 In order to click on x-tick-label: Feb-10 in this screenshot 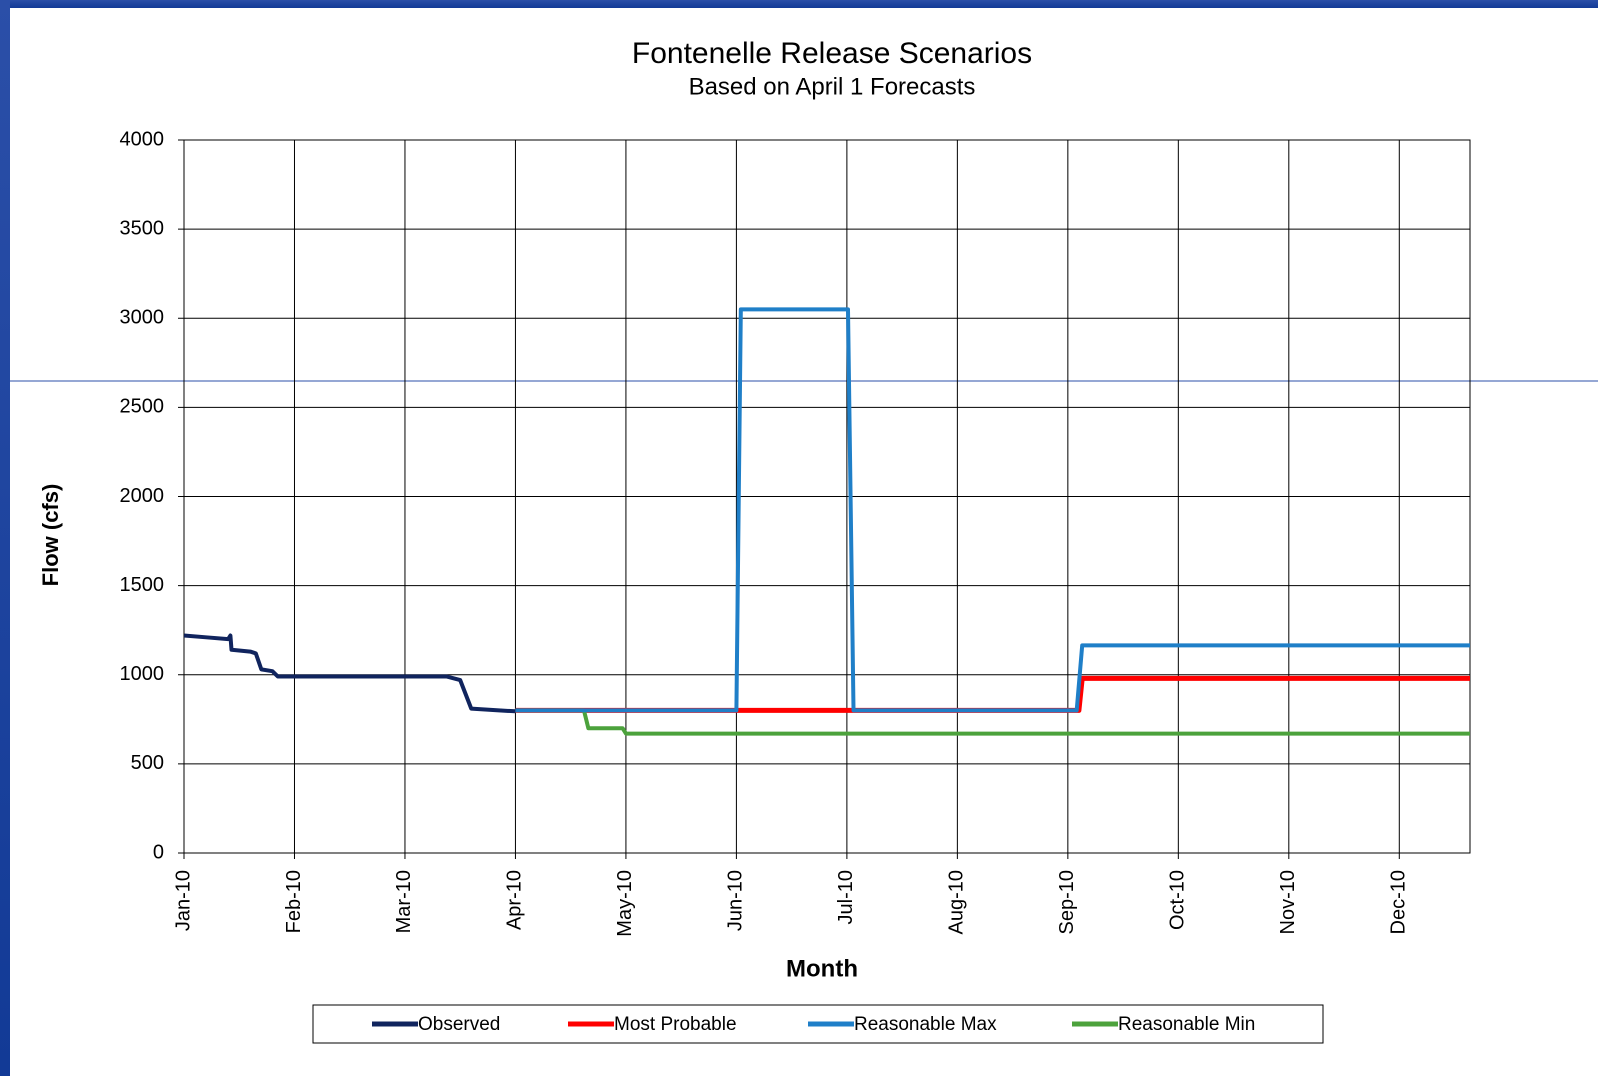, I will do `click(294, 901)`.